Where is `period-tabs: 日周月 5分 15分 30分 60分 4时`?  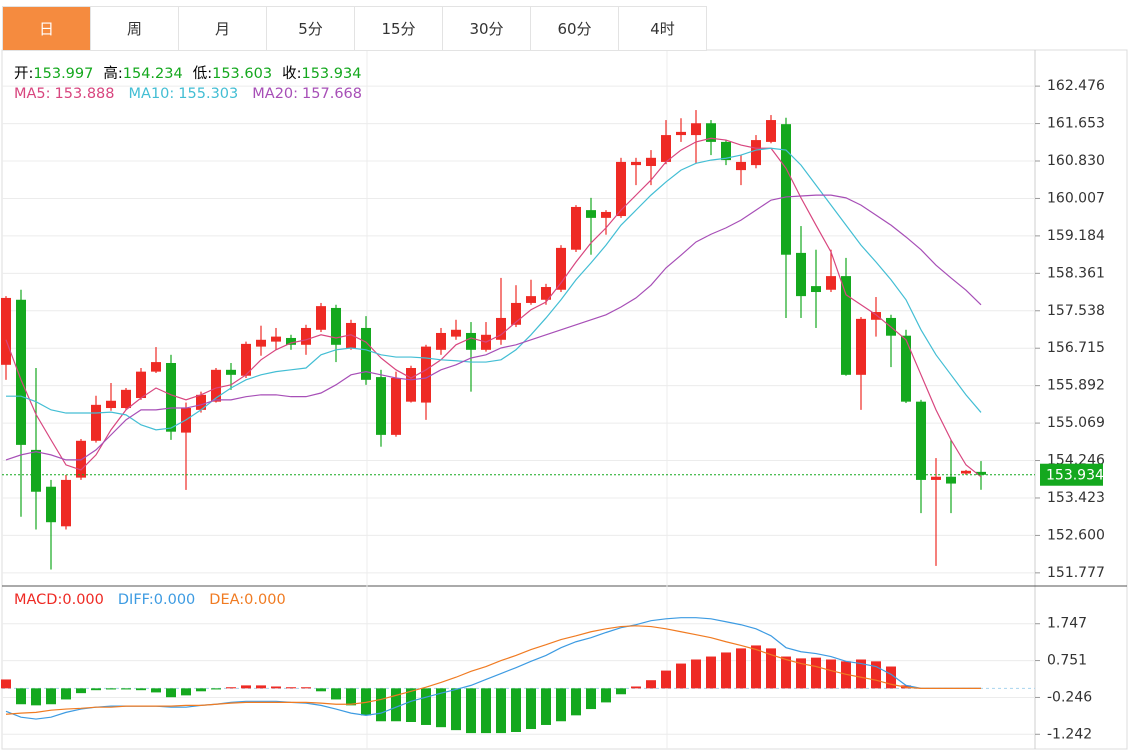
period-tabs: 日周月 5分 15分 30分 60分 4时 is located at coordinates (354, 28).